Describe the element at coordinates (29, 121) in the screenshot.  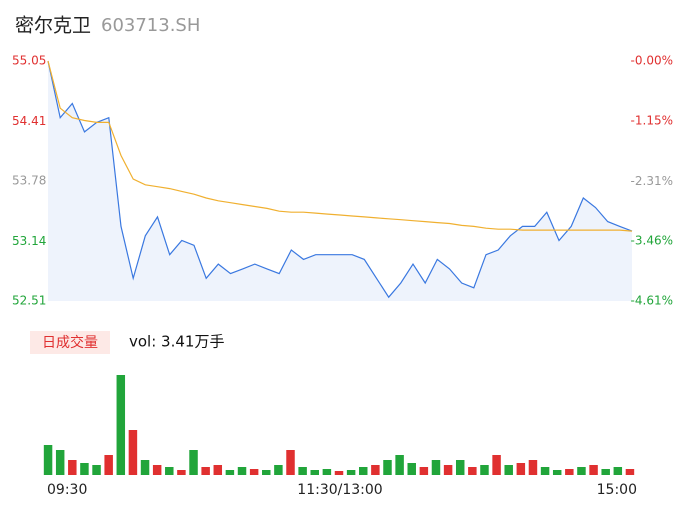
I see `y-tick-label: 54.41` at that location.